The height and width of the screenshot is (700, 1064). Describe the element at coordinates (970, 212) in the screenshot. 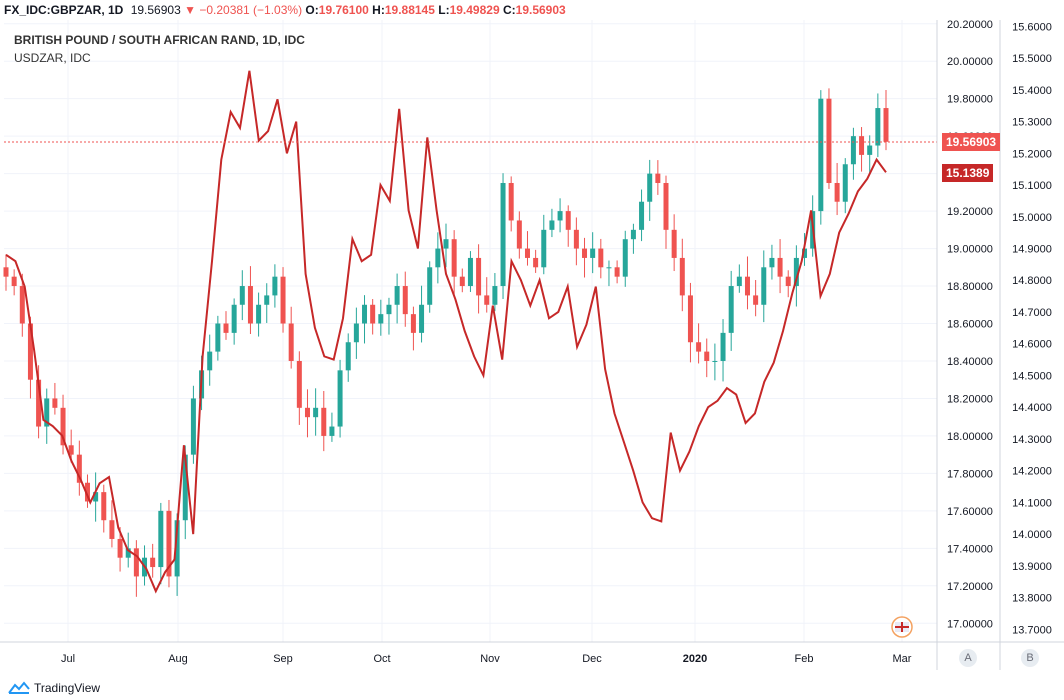

I see `left-axis-tick: 19.20000` at that location.